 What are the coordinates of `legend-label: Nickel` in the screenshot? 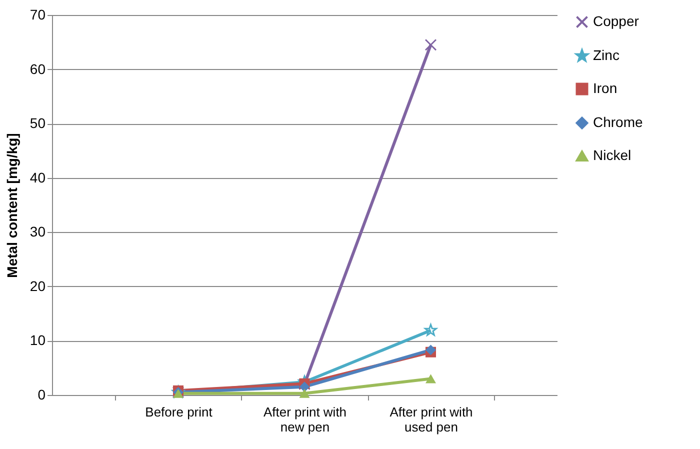 It's located at (612, 155).